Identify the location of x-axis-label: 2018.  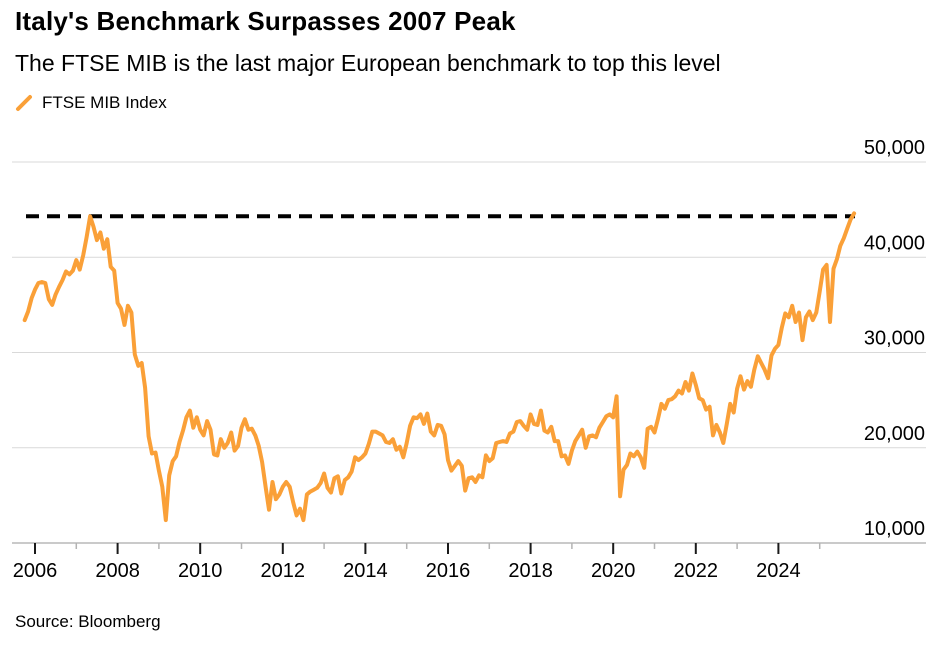
(530, 571).